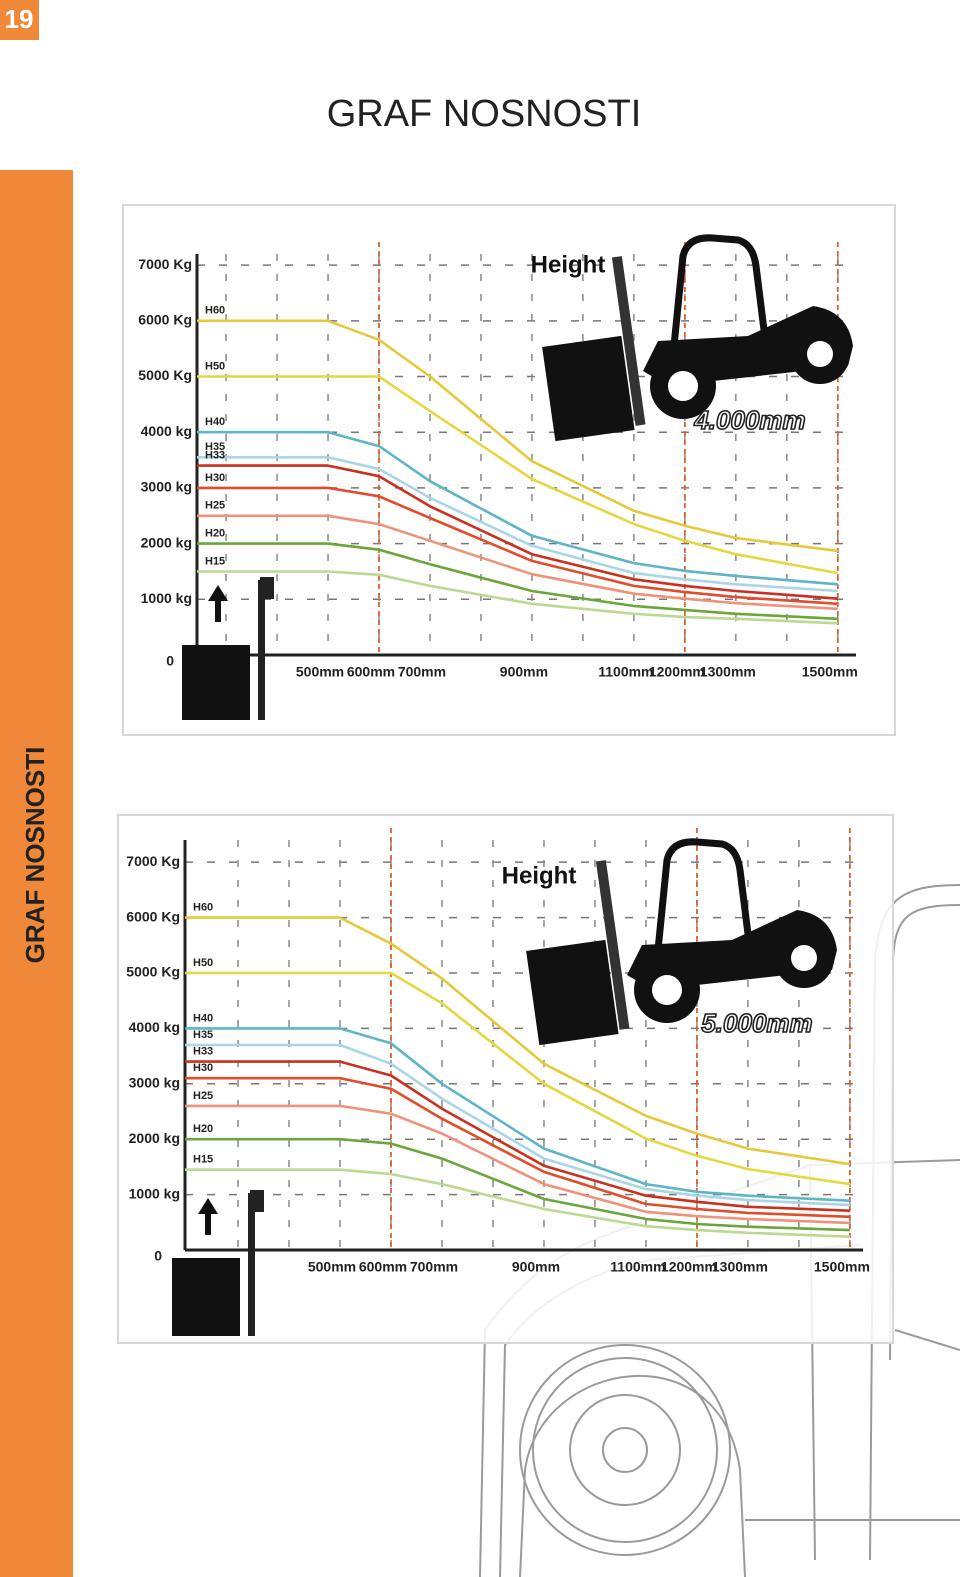  I want to click on page-number: 19, so click(19, 19).